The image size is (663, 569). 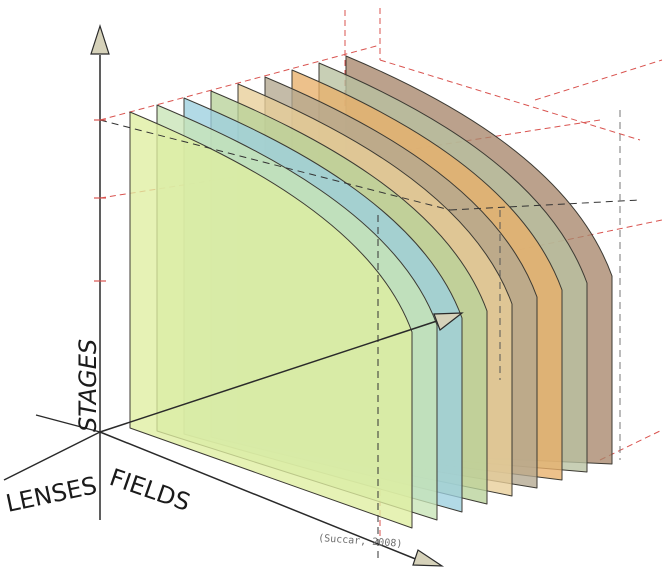 I want to click on stages-label: STAGES, so click(x=88, y=385).